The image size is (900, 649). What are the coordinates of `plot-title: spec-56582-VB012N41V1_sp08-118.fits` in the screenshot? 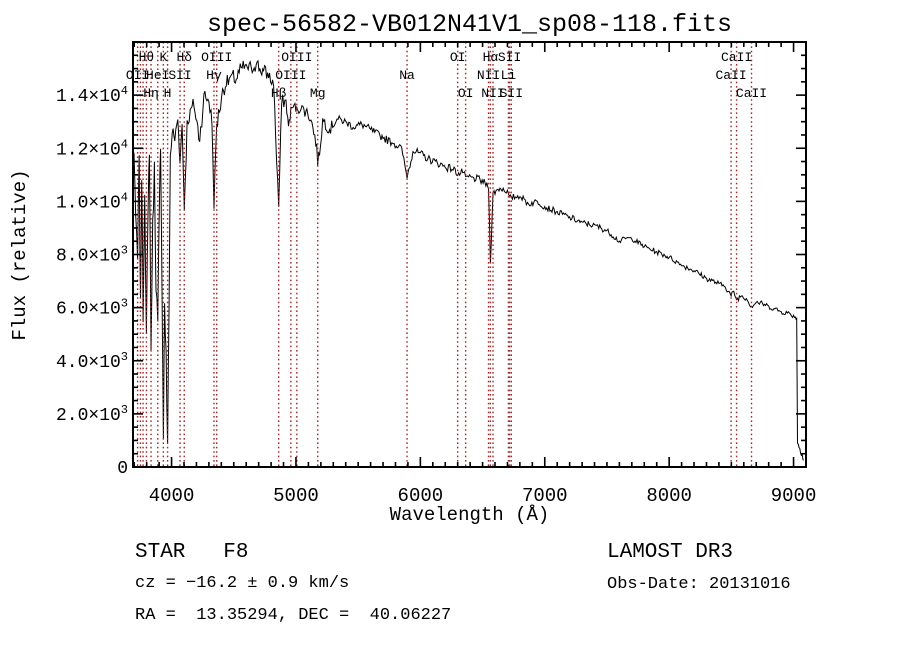 It's located at (469, 24).